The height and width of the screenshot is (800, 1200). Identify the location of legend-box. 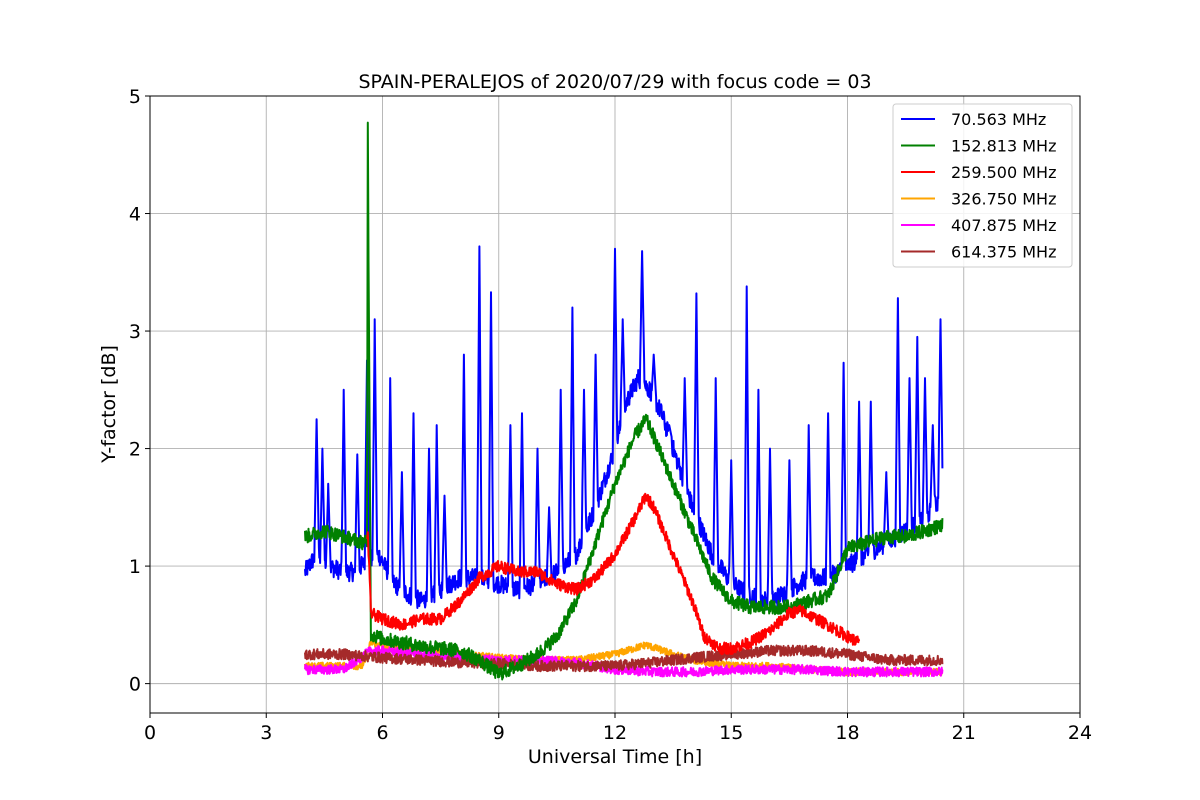
(982, 185).